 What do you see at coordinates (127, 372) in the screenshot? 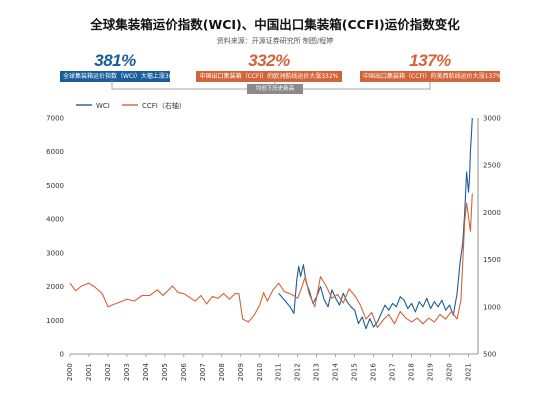
I see `x-tick-label: 2003` at bounding box center [127, 372].